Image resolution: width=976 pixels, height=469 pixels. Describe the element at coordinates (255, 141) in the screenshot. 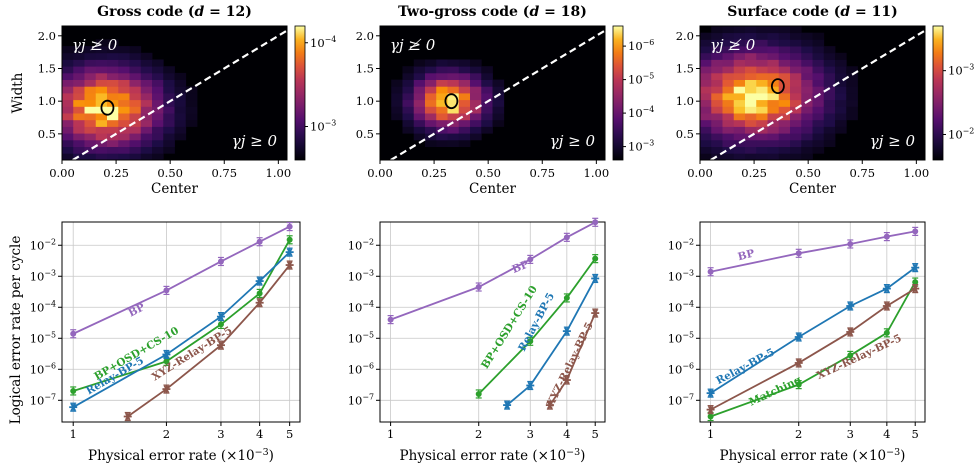

I see `region-label-lower: γj ≥ 0` at that location.